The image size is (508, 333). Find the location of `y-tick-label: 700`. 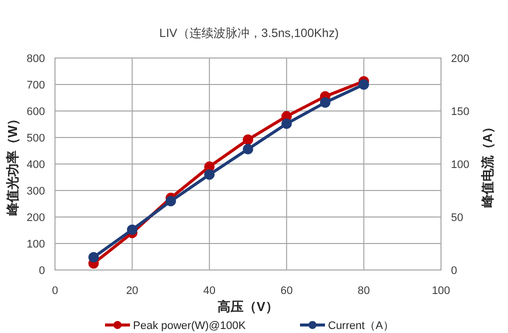

y-tick-label: 700 is located at coordinates (35, 86).